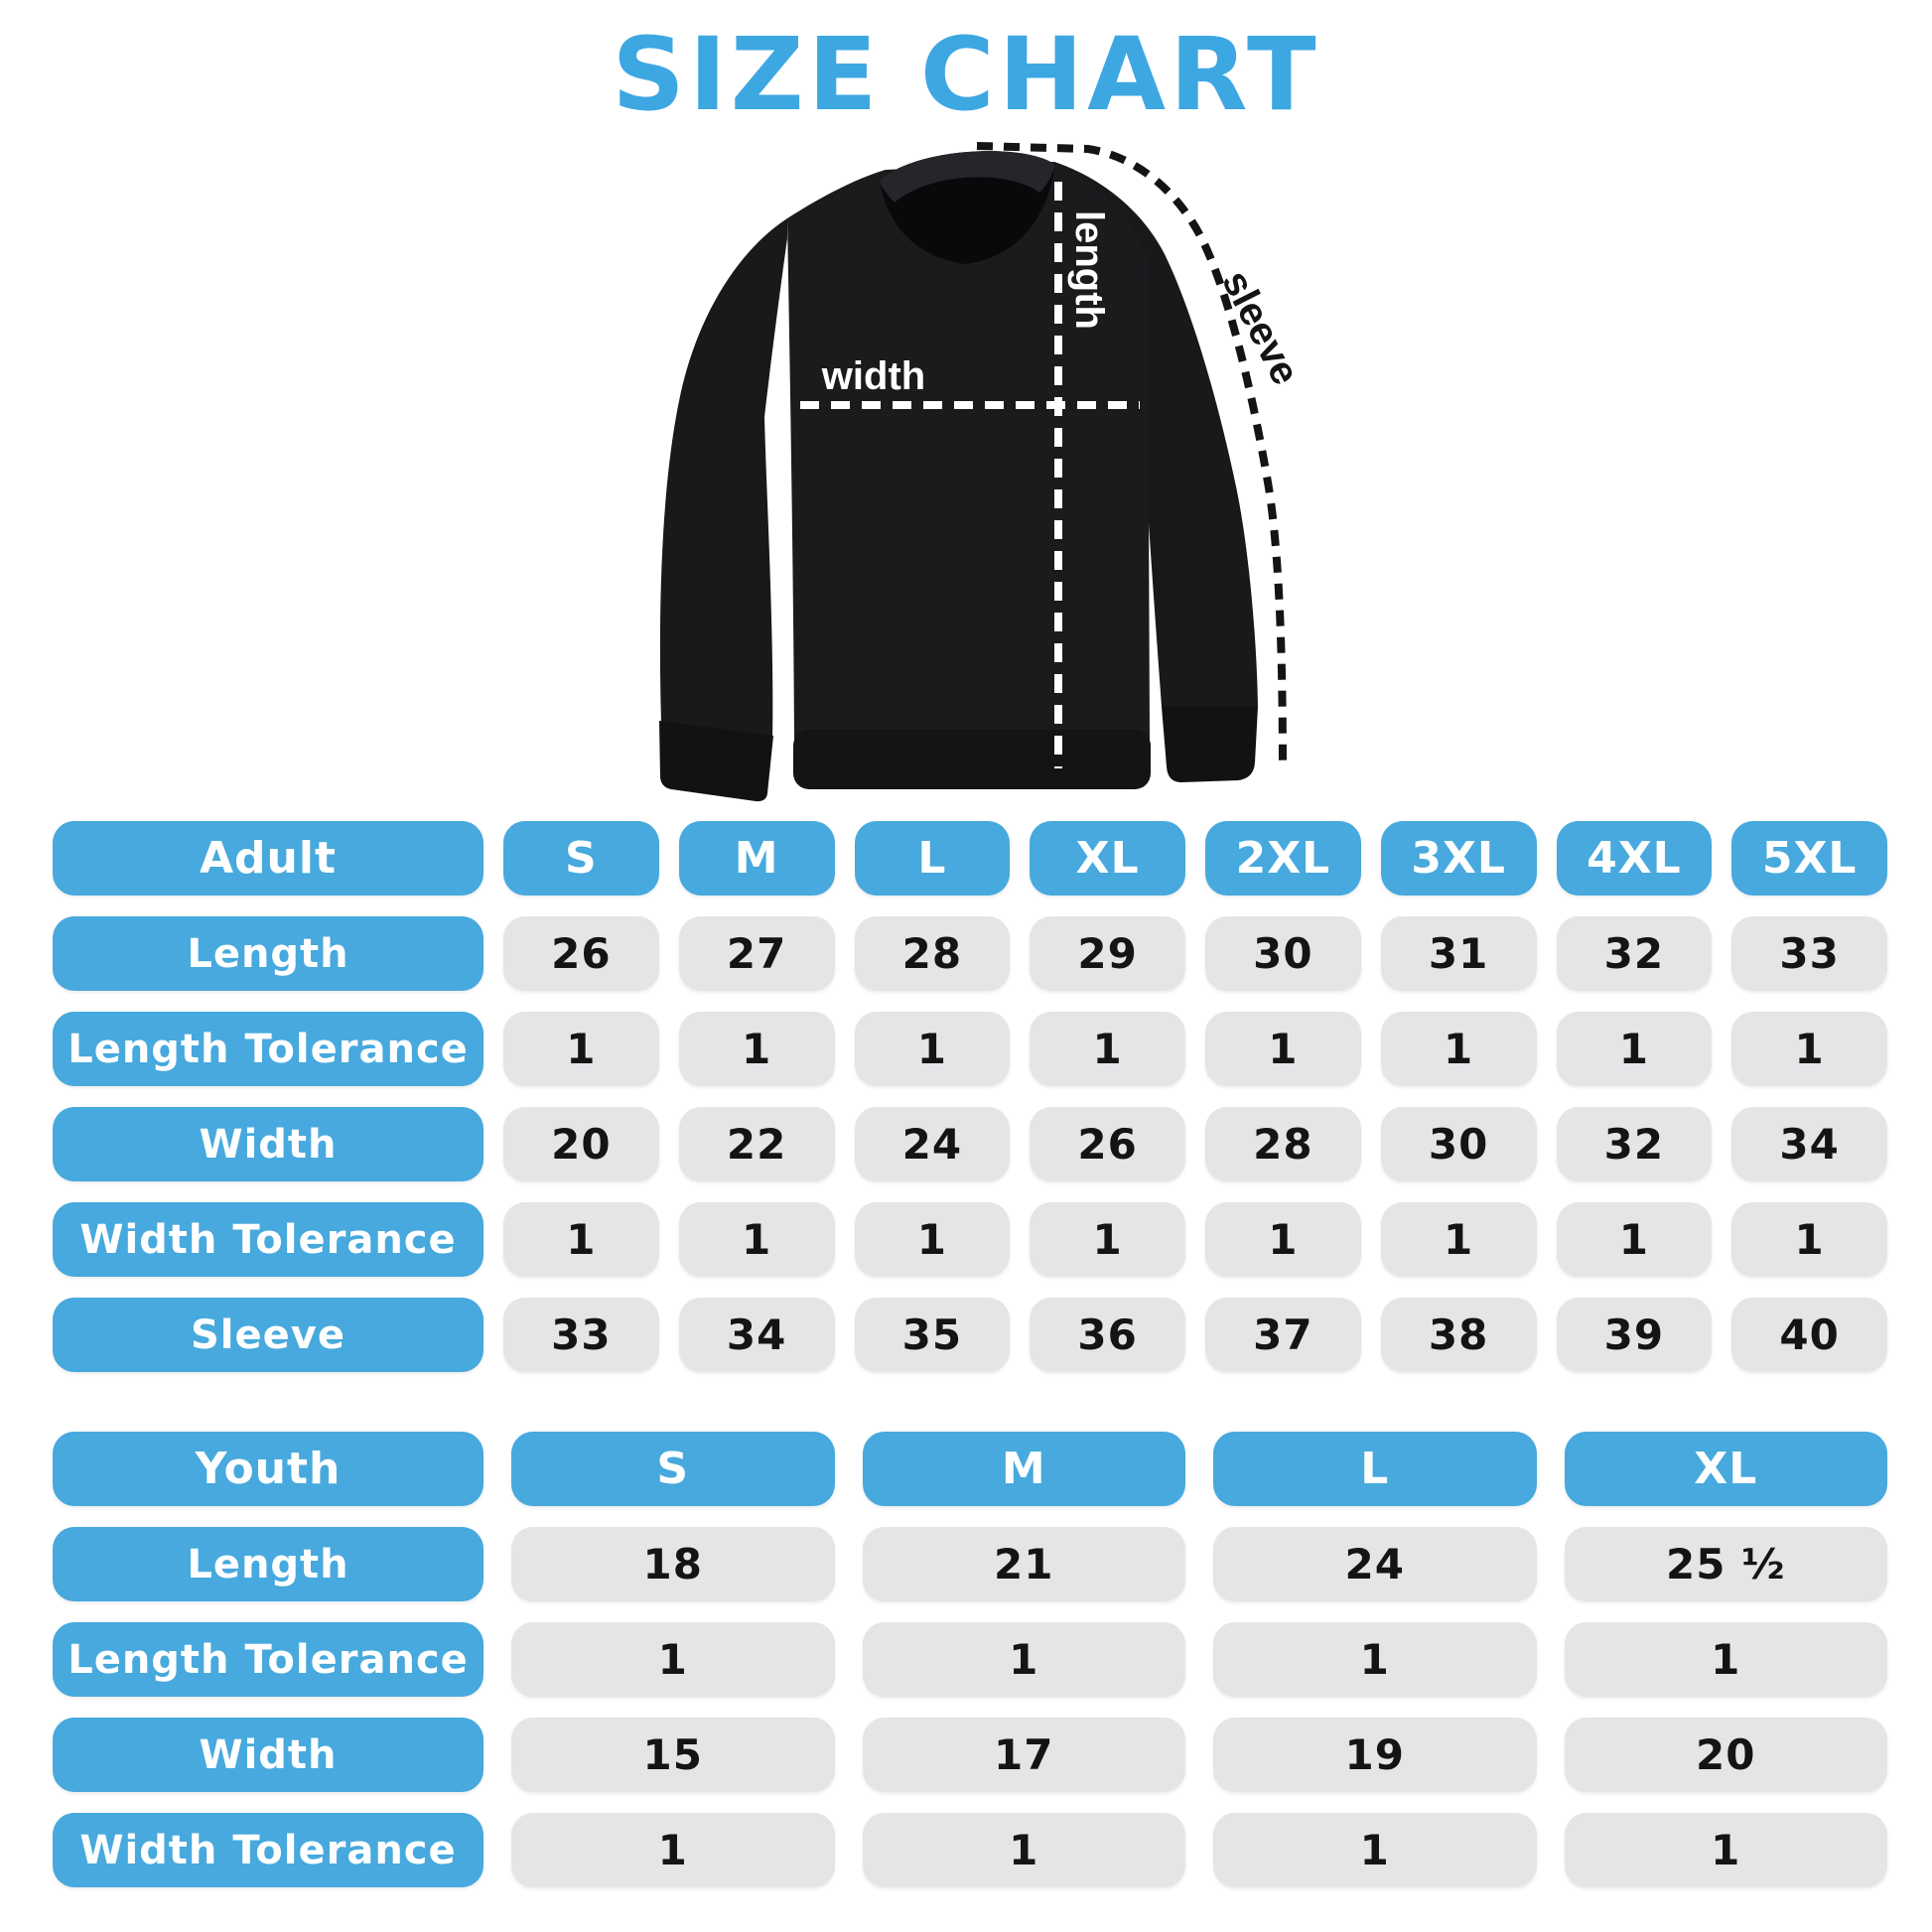 This screenshot has width=1932, height=1932. I want to click on size-value-cell: 22, so click(756, 1144).